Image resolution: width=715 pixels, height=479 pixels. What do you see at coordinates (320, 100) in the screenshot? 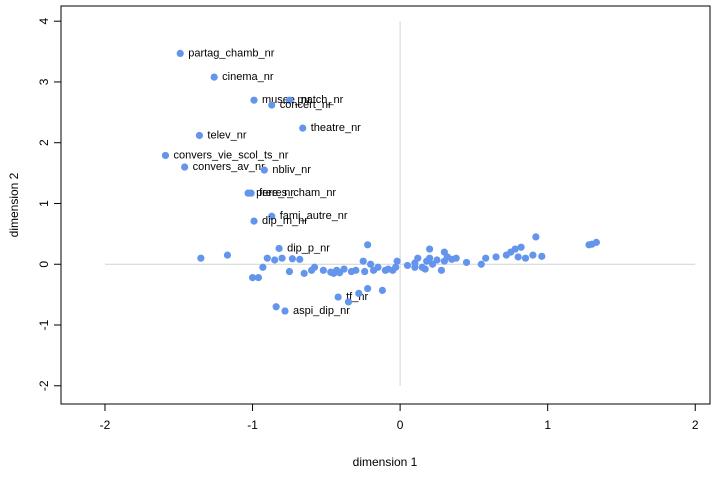
I see `point-label: match_nr` at bounding box center [320, 100].